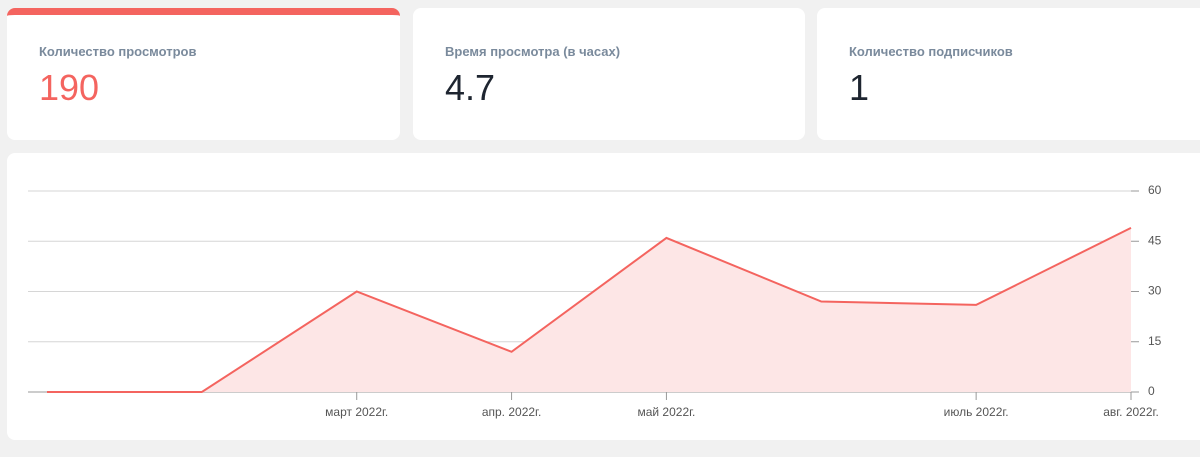  Describe the element at coordinates (1155, 190) in the screenshot. I see `y-tick-label: 60` at that location.